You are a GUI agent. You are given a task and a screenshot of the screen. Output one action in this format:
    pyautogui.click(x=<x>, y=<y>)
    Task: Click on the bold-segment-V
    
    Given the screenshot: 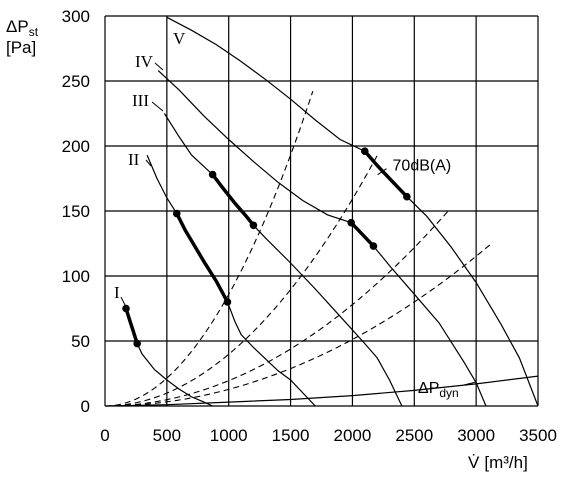 What is the action you would take?
    pyautogui.click(x=386, y=174)
    